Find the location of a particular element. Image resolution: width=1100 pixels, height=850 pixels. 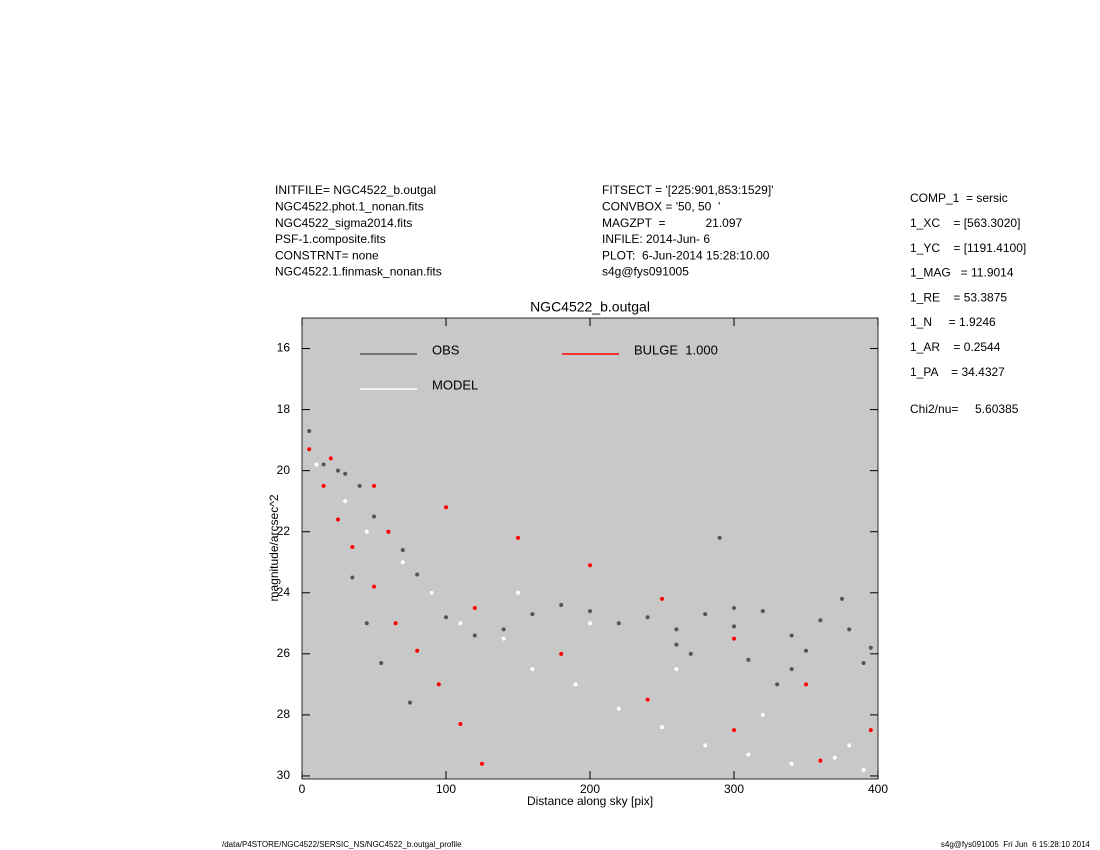

x-tick-label: 100 is located at coordinates (446, 789).